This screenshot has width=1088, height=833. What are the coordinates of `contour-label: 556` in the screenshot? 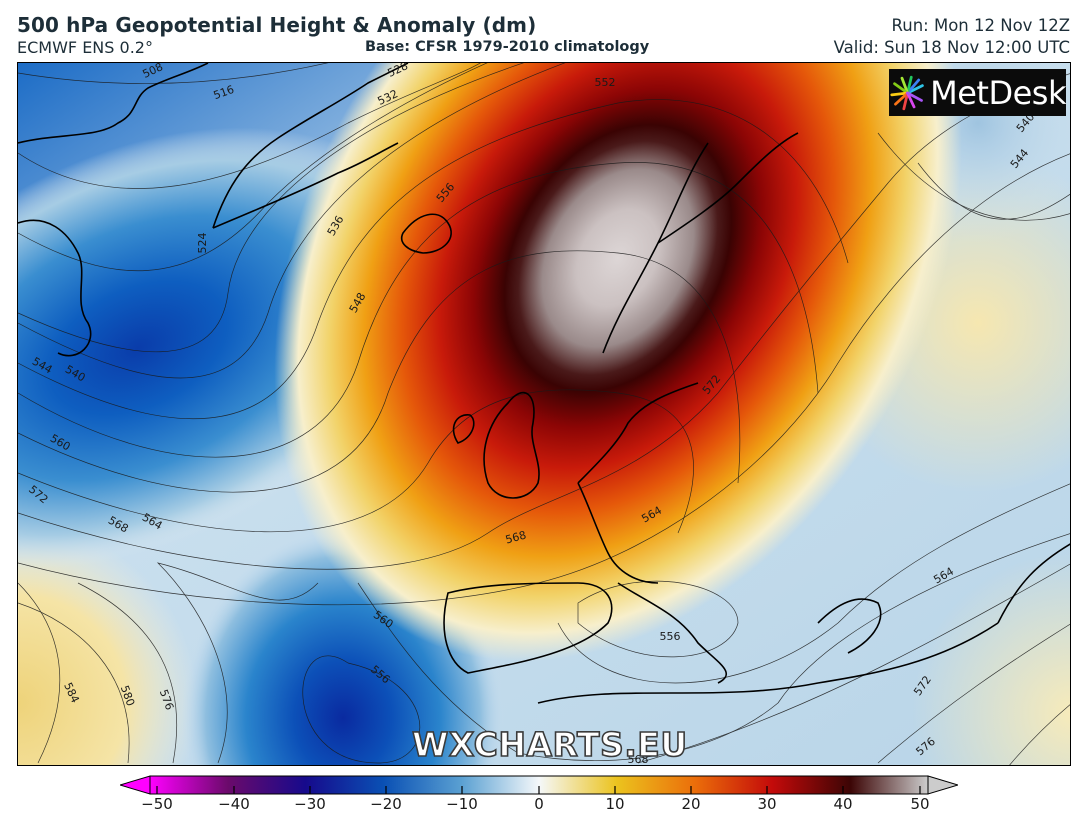 It's located at (670, 636).